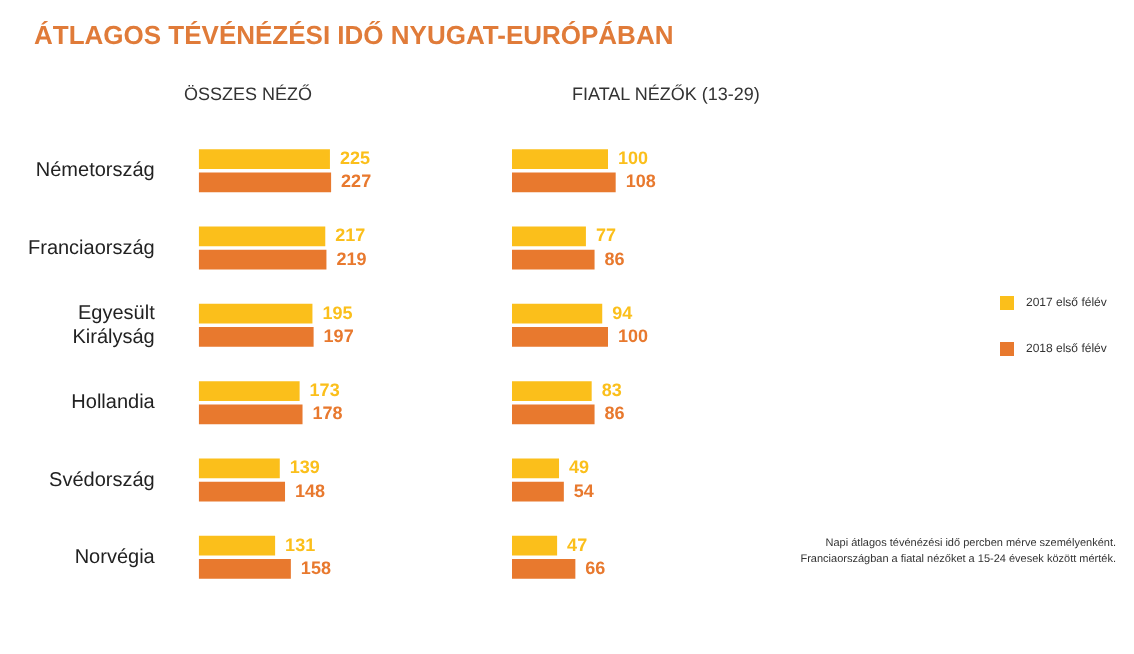 The height and width of the screenshot is (654, 1134). Describe the element at coordinates (605, 235) in the screenshot. I see `data-label: 77` at that location.